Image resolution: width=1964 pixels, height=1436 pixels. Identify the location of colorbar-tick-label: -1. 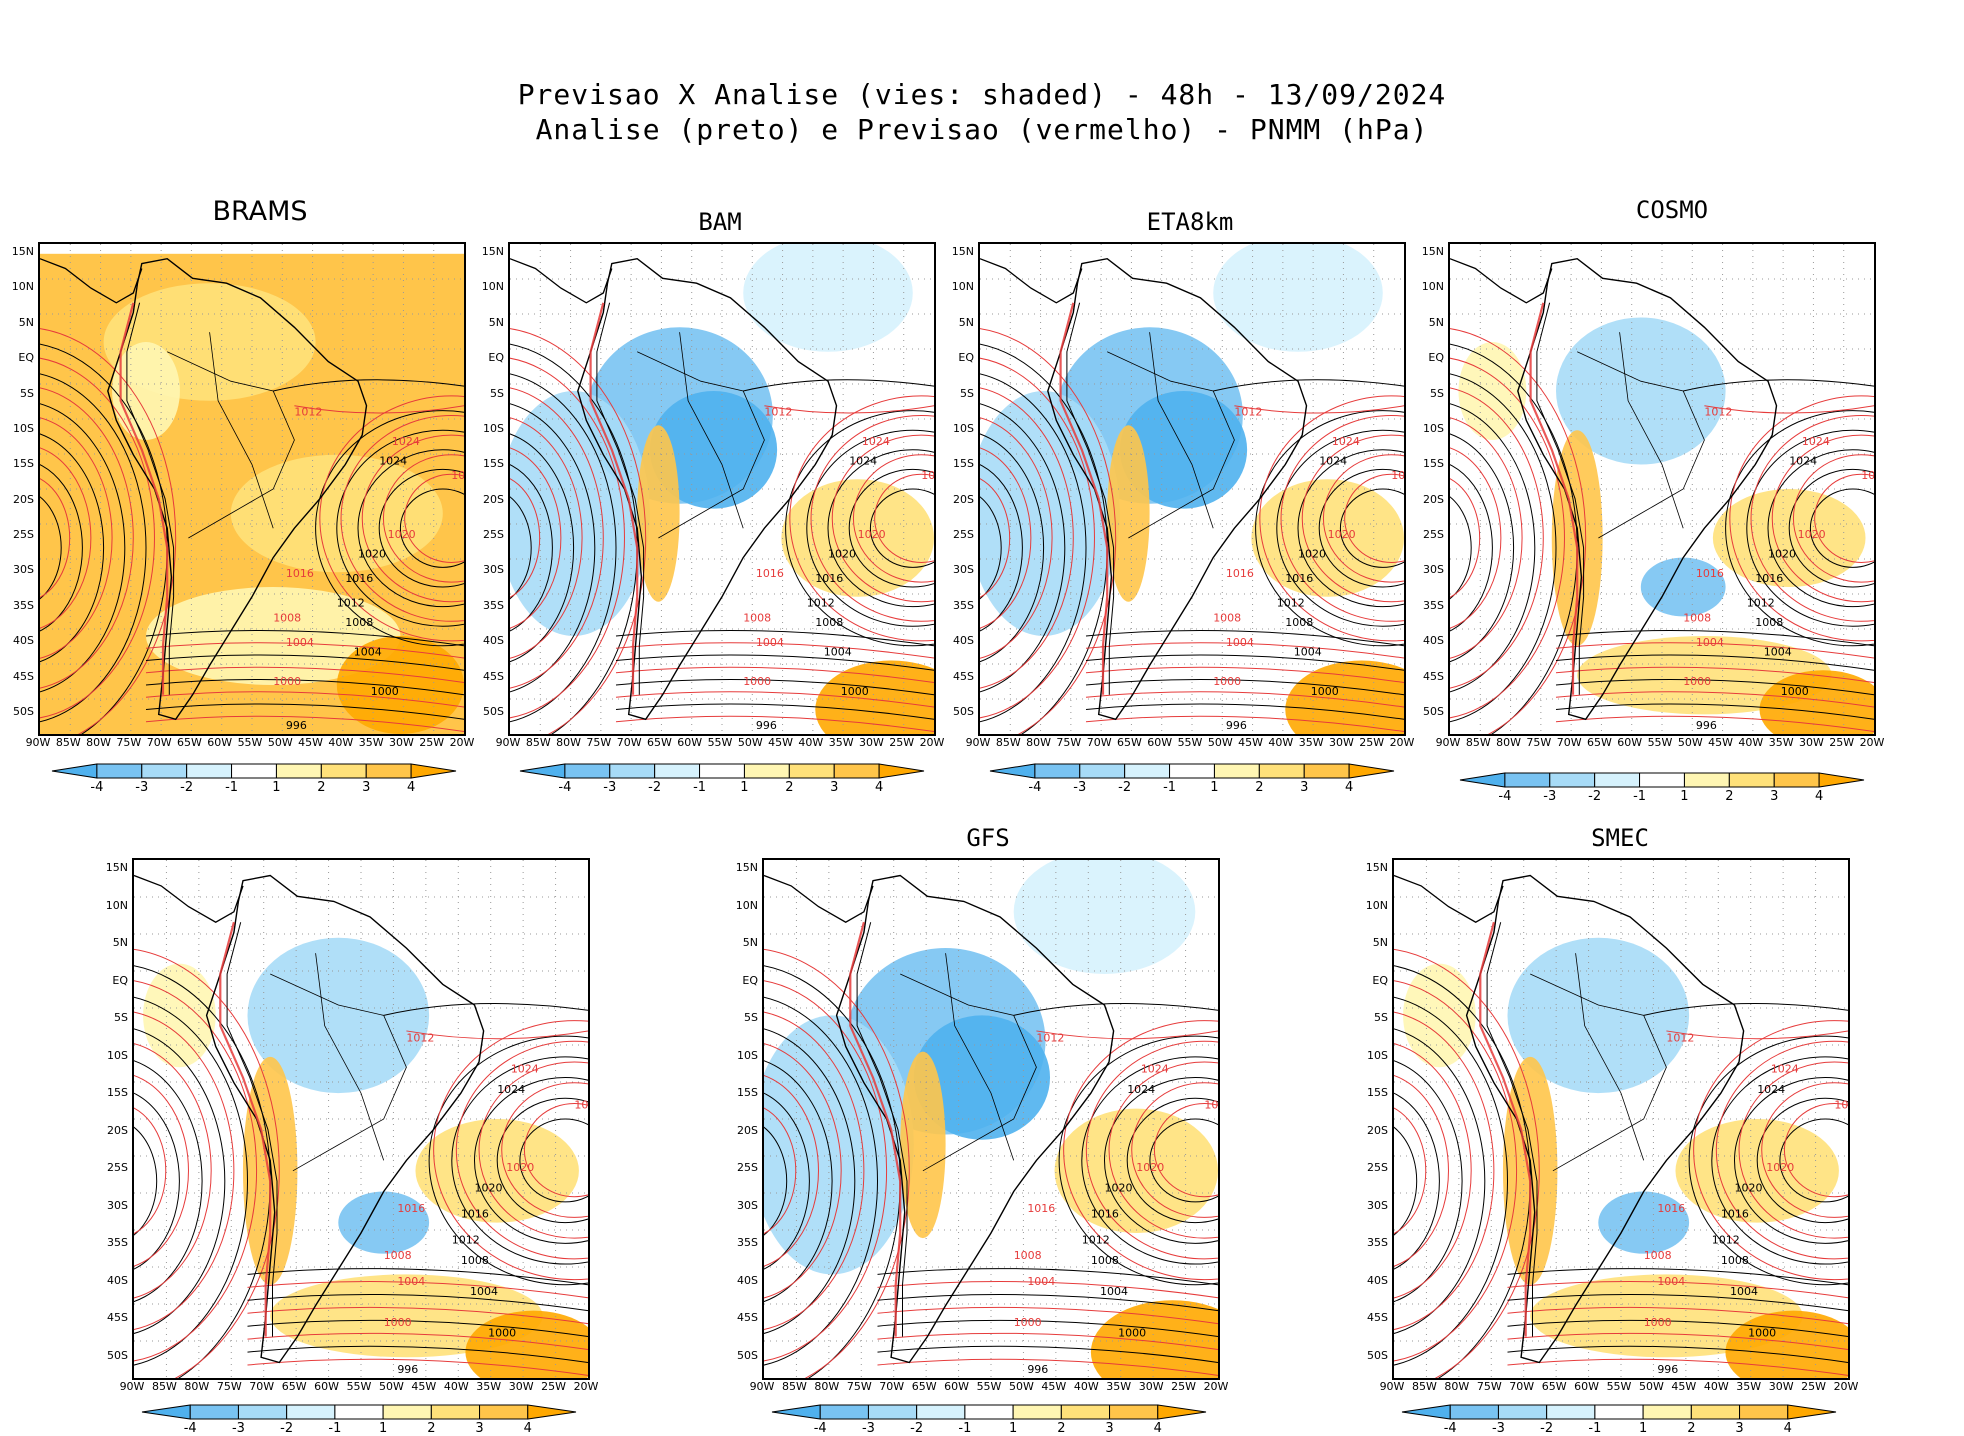
(232, 787).